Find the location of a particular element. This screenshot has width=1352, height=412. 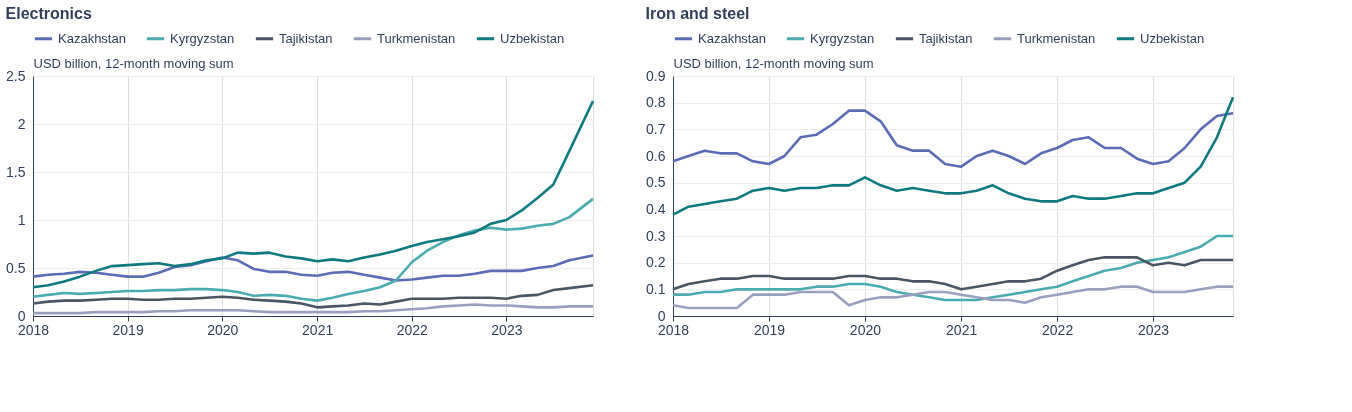

chart-title: Iron and steel is located at coordinates (697, 13).